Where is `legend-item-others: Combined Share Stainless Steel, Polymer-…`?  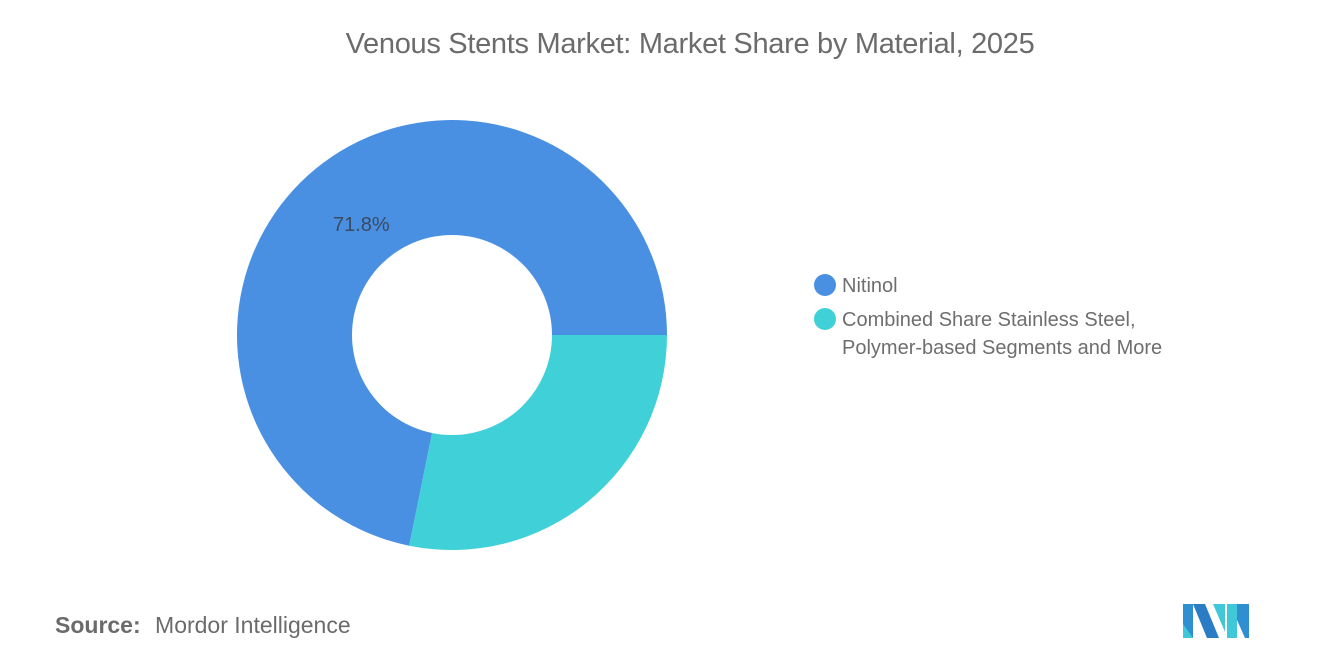
legend-item-others: Combined Share Stainless Steel, Polymer-… is located at coordinates (1008, 334).